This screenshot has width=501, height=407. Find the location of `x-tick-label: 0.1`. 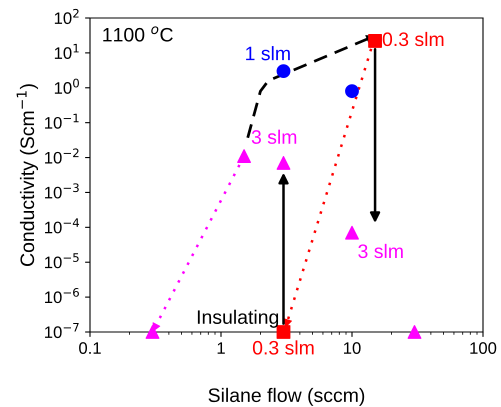

x-tick-label: 0.1 is located at coordinates (90, 348).